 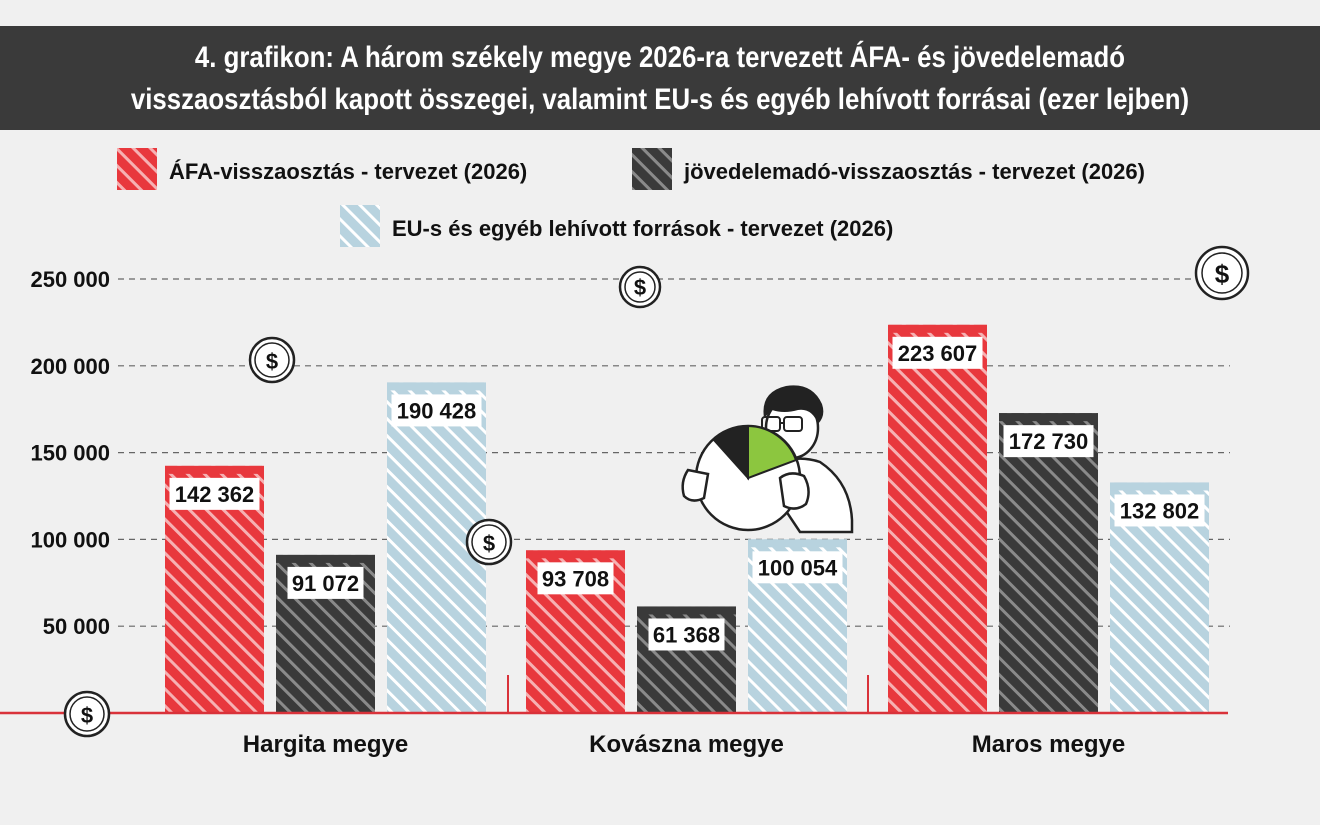 I want to click on bar-value-label: 142 362, so click(x=215, y=494).